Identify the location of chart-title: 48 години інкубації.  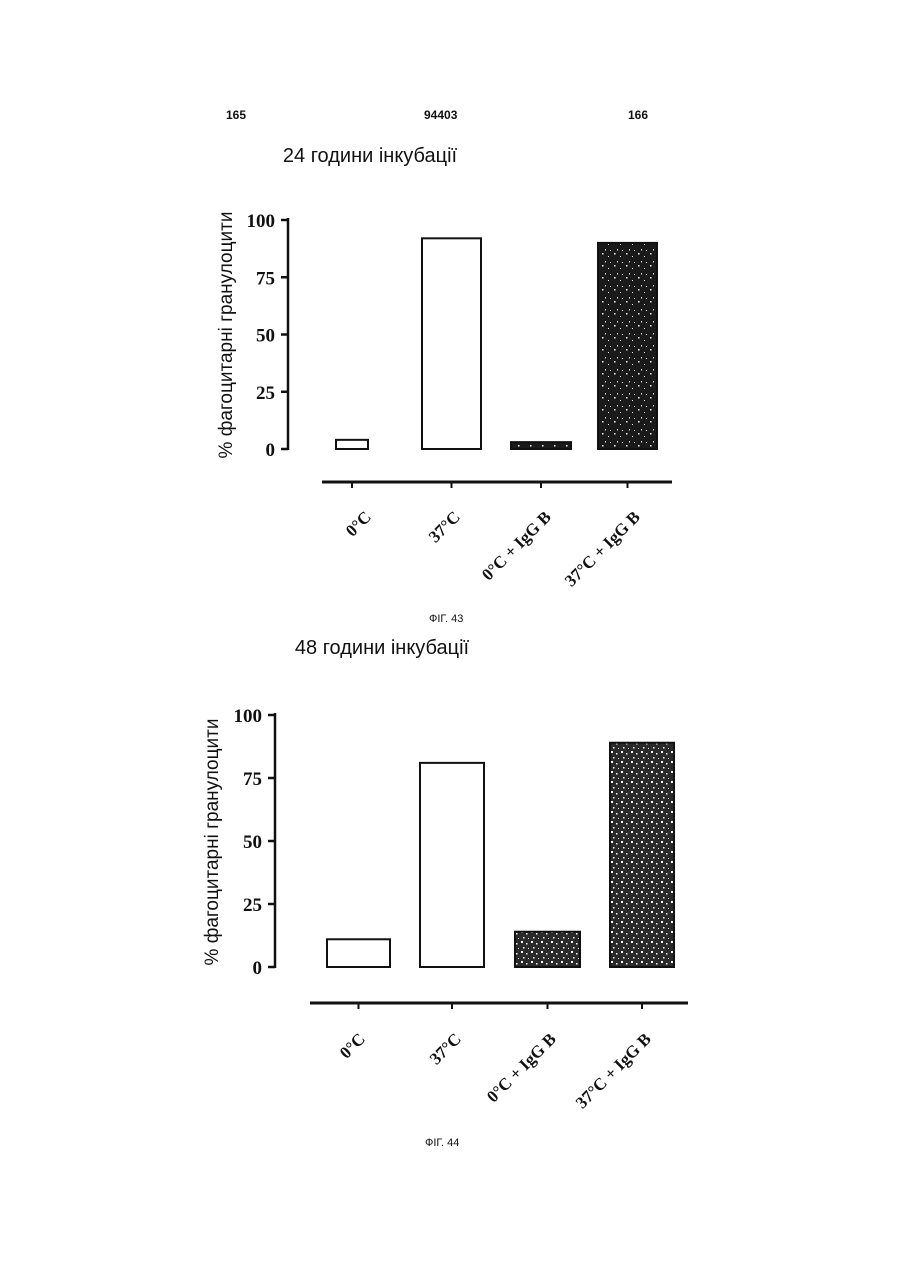
(382, 648).